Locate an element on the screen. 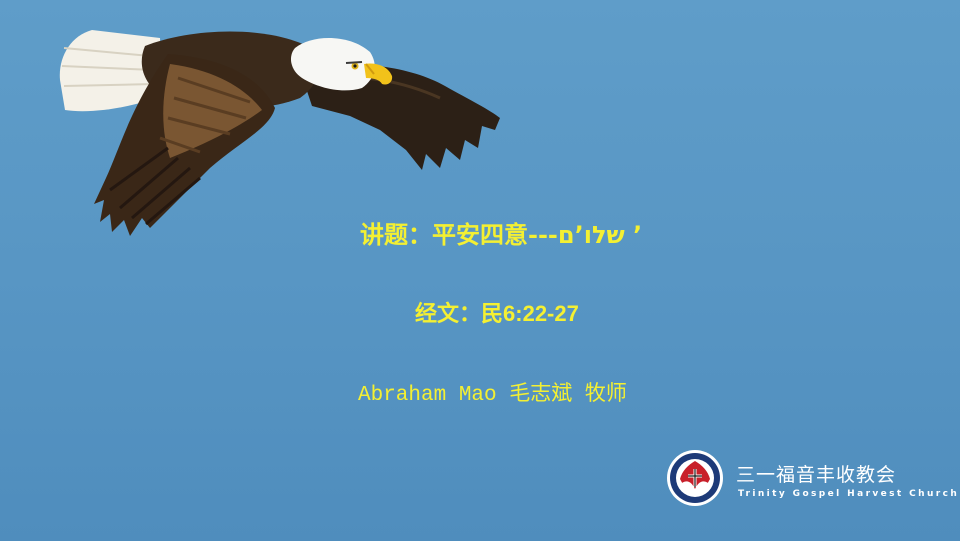 This screenshot has width=960, height=541. scripture-reference: 经文：民6:22-27 is located at coordinates (497, 312).